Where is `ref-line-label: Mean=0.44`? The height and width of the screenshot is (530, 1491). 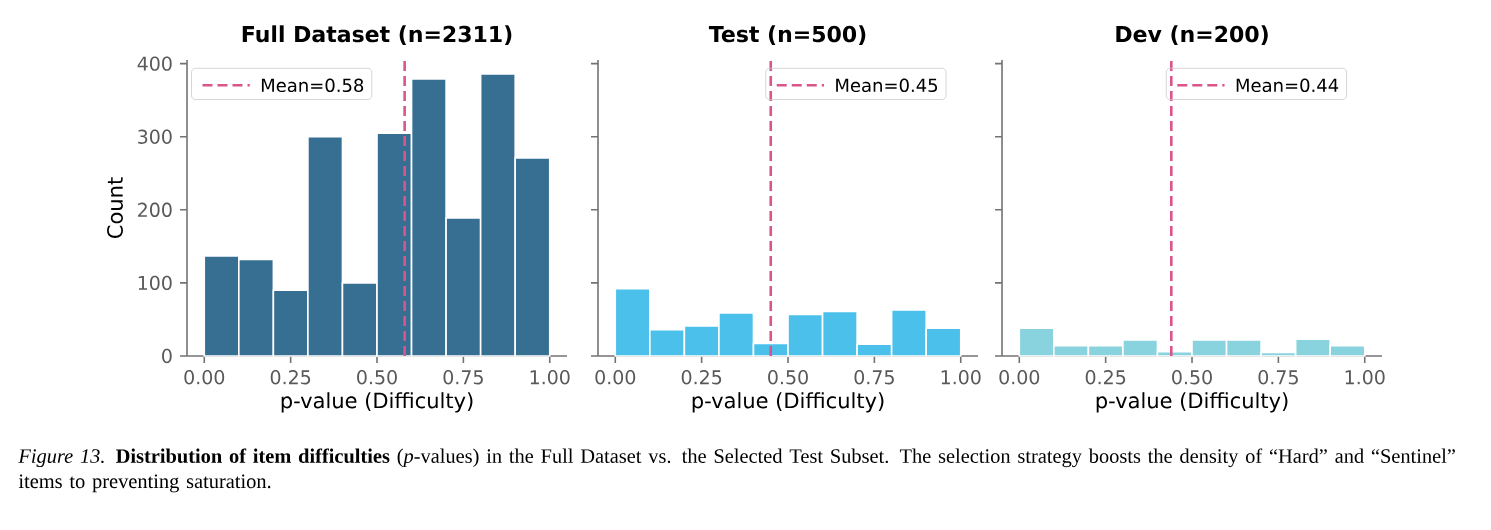 ref-line-label: Mean=0.44 is located at coordinates (1287, 85).